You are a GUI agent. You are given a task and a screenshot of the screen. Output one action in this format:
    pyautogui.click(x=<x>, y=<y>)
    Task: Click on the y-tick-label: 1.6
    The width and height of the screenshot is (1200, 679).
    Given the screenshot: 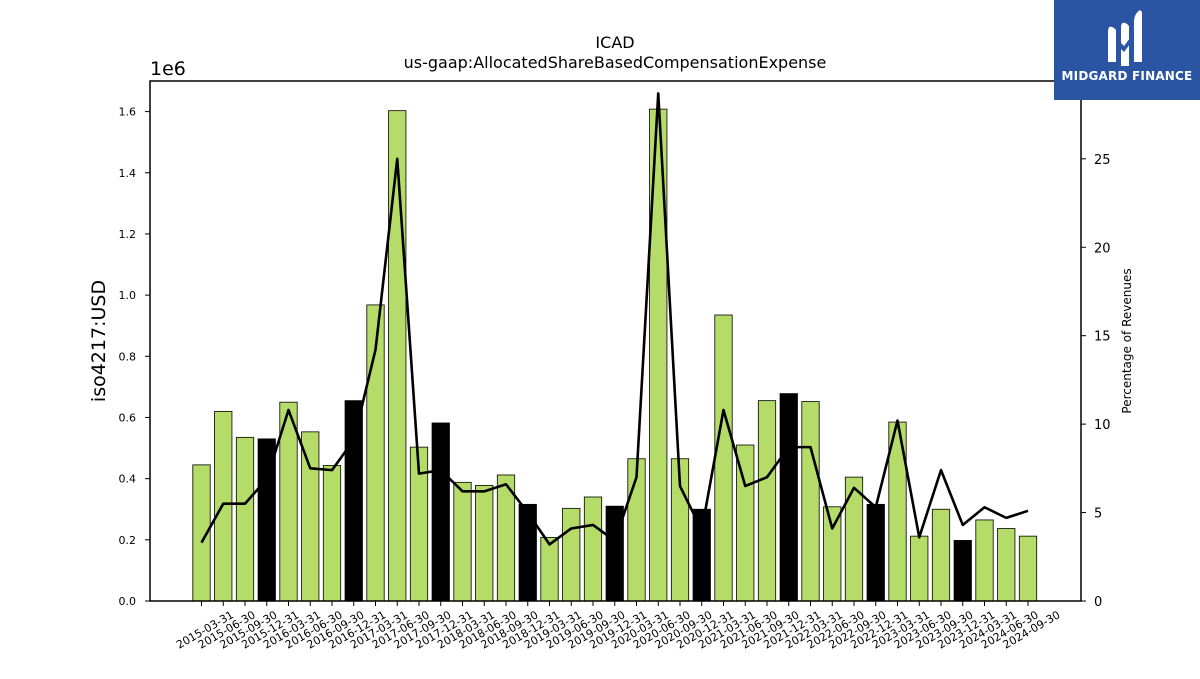 What is the action you would take?
    pyautogui.click(x=128, y=112)
    